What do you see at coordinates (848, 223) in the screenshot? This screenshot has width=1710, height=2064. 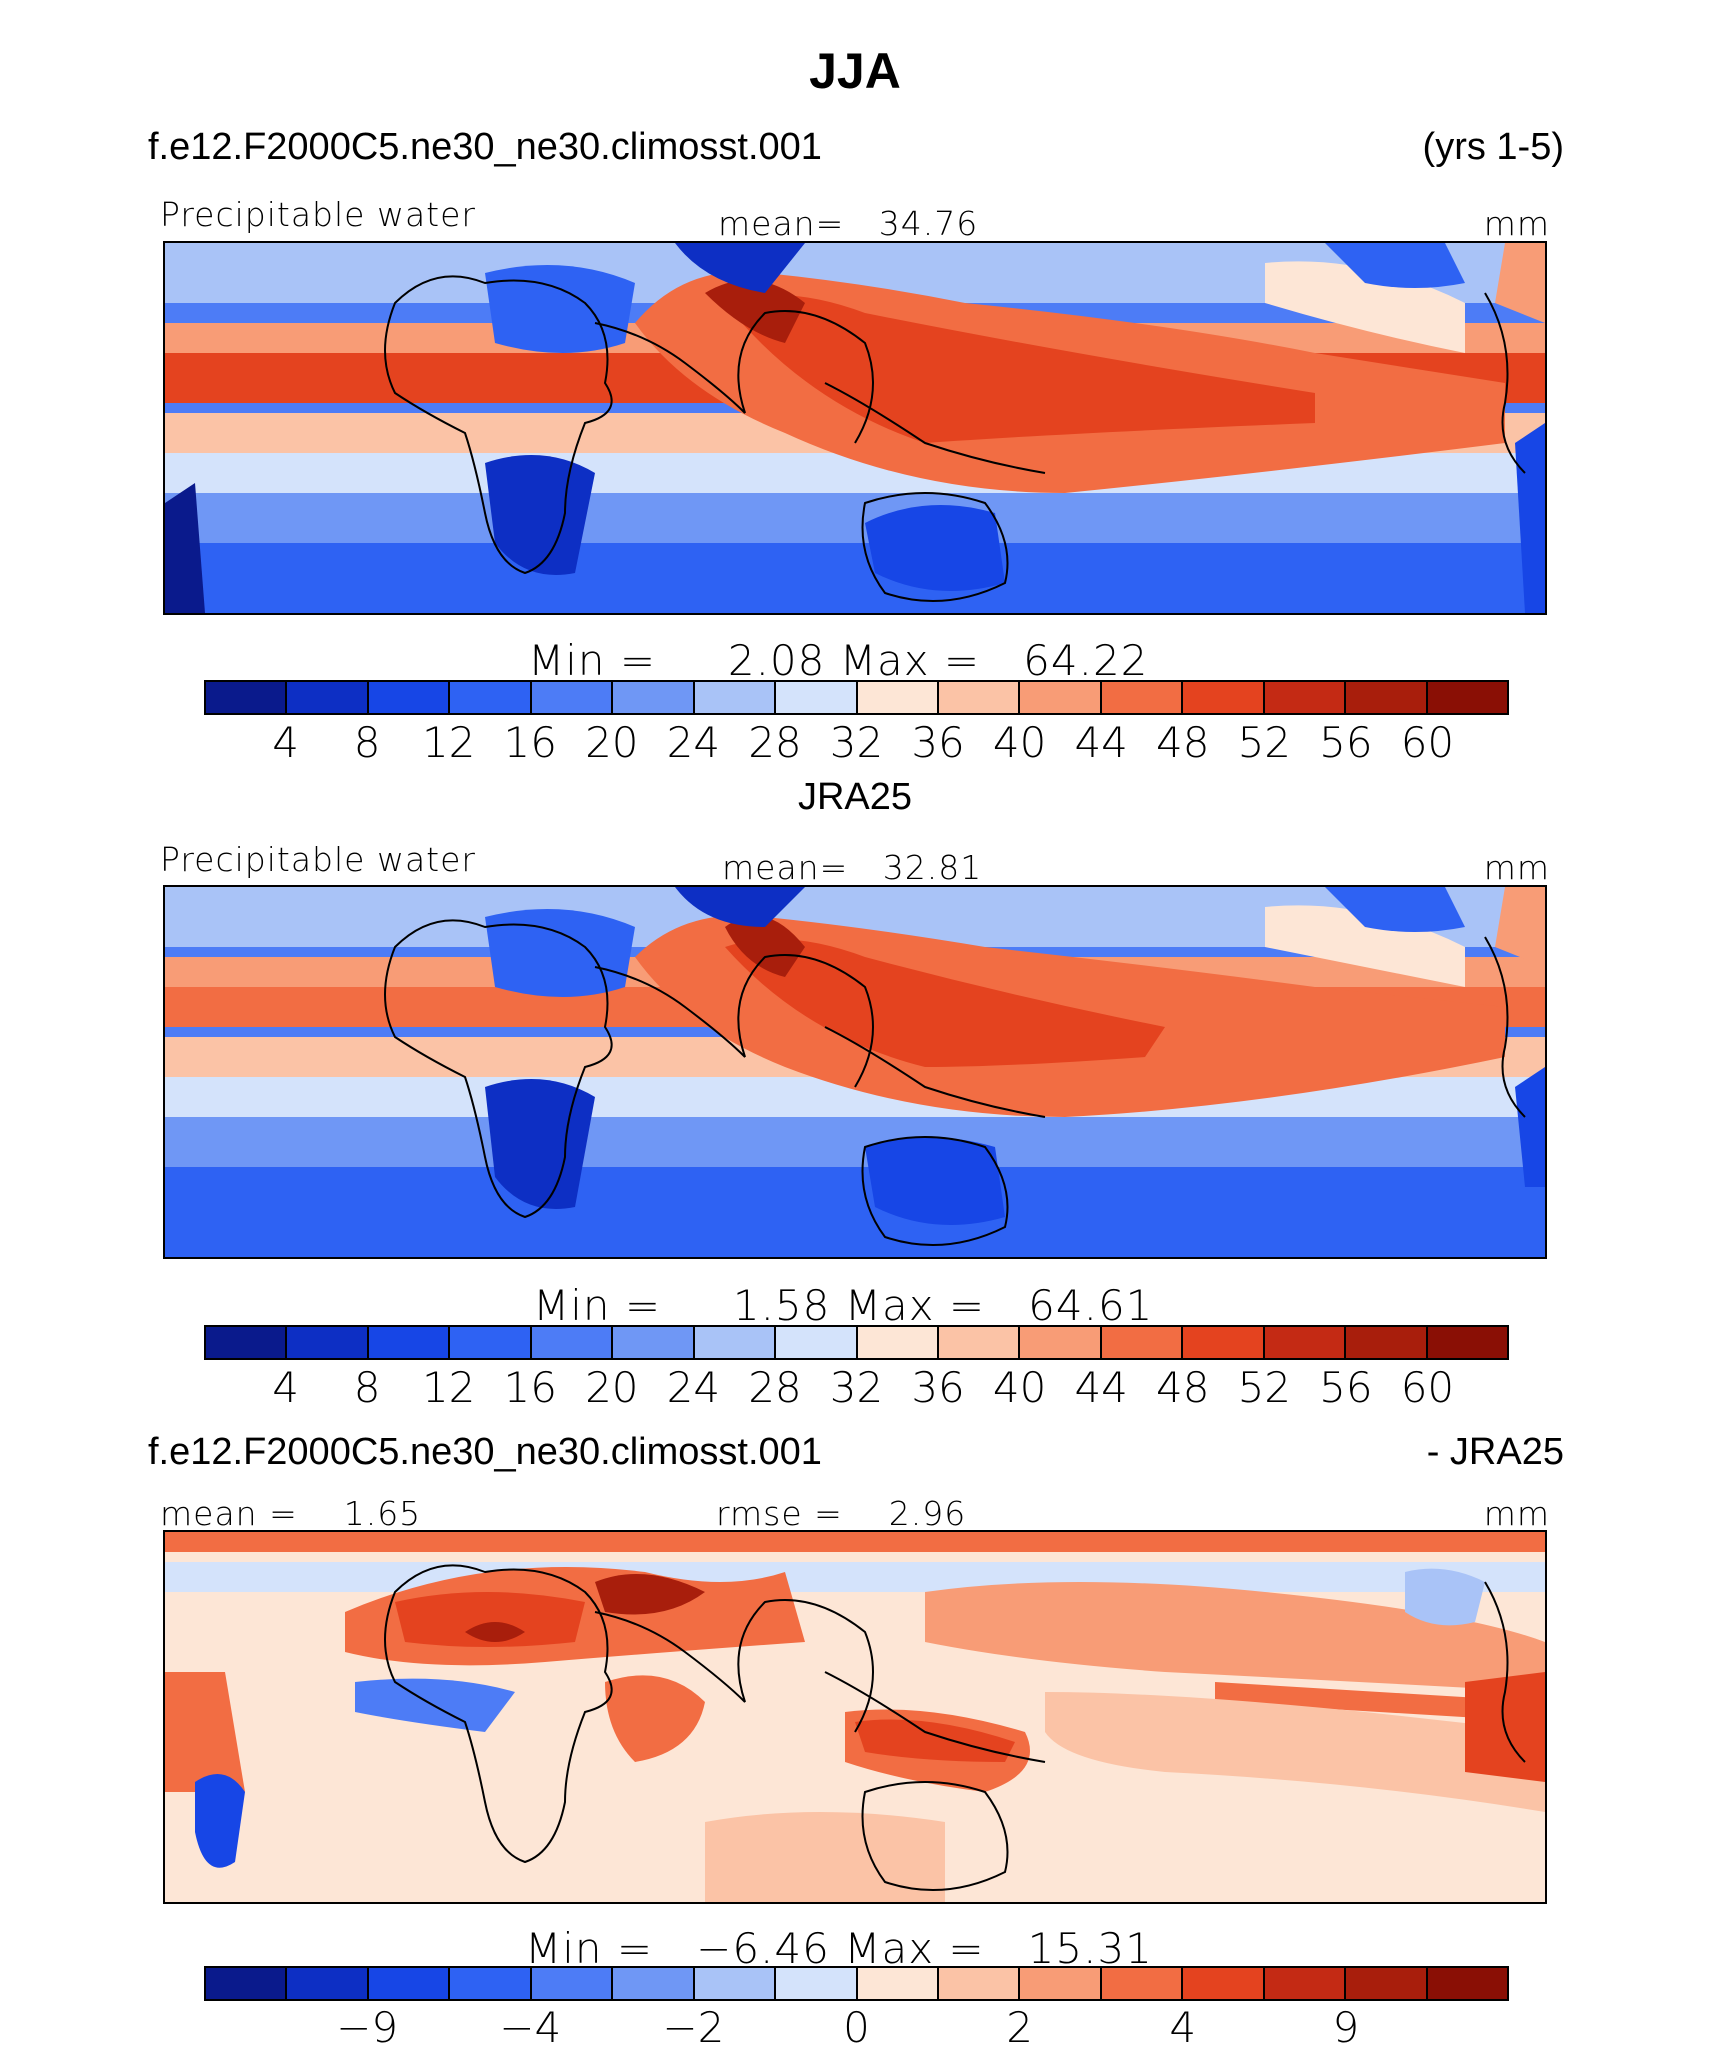 I see `mean-label: mean= 34.76` at bounding box center [848, 223].